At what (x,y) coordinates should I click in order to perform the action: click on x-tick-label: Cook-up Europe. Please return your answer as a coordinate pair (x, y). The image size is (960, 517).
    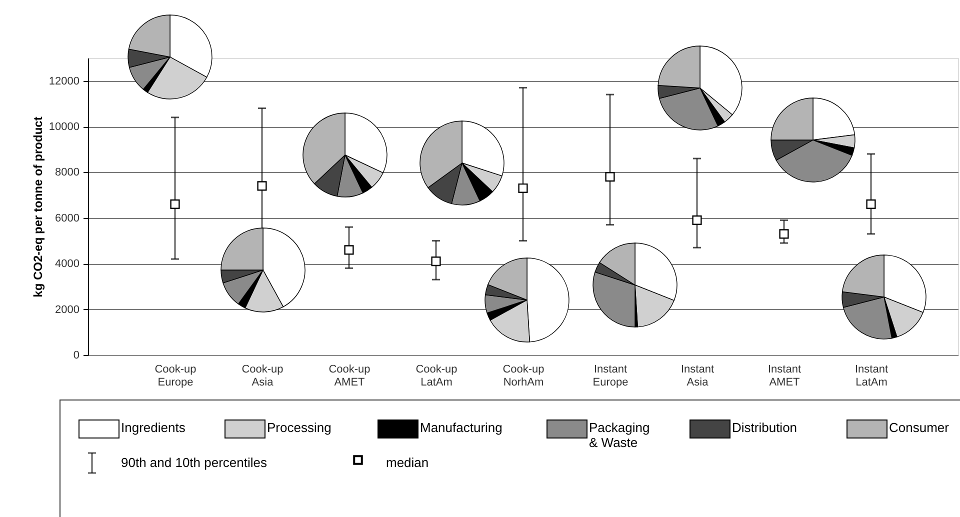
    Looking at the image, I should click on (175, 376).